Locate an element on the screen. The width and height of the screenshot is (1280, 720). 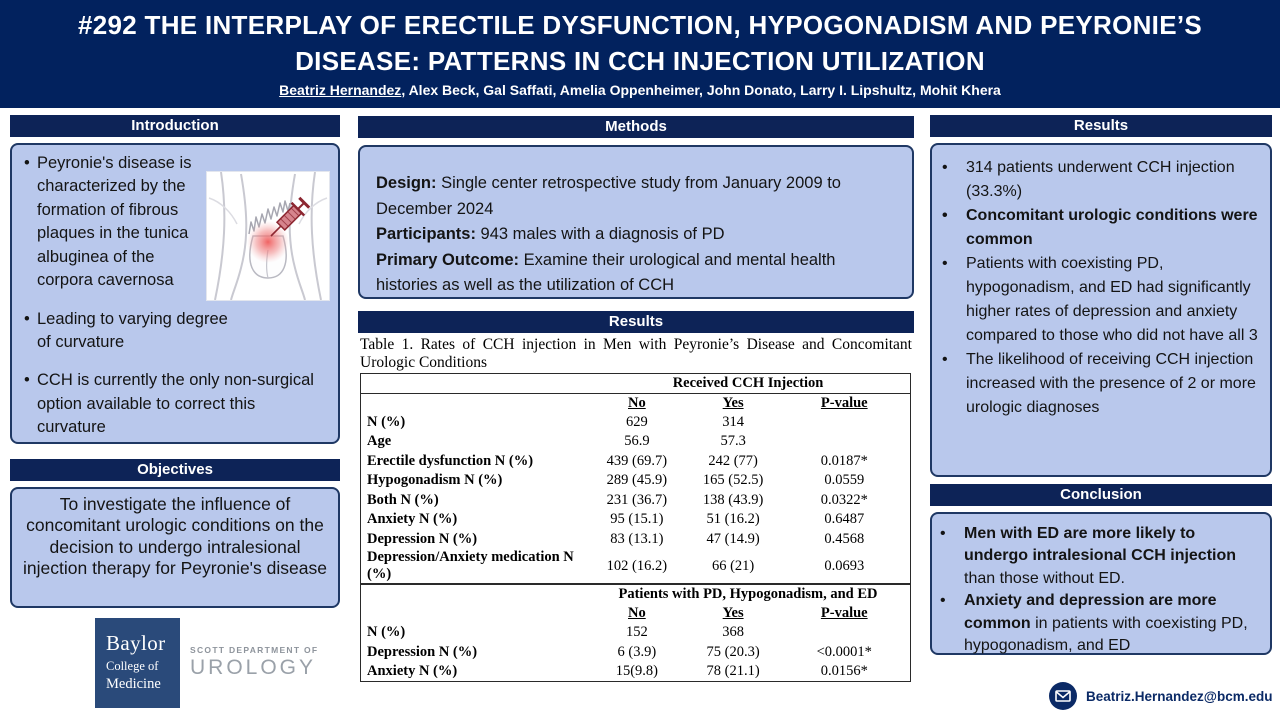
department-small-text: SCOTT DEPARTMENT OF is located at coordinates (254, 650).